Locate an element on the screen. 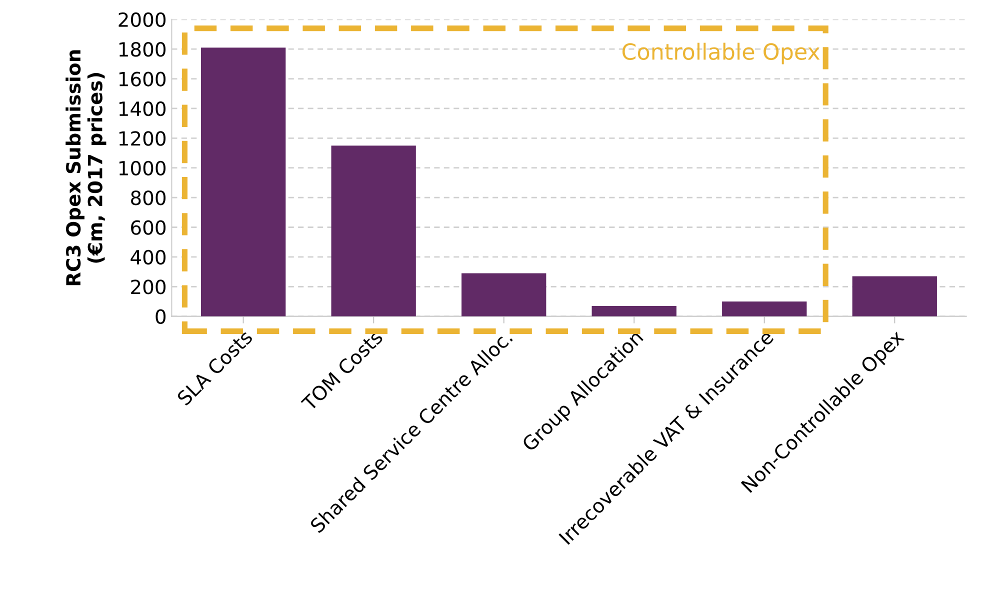  y-tick-label: 1000 is located at coordinates (142, 168).